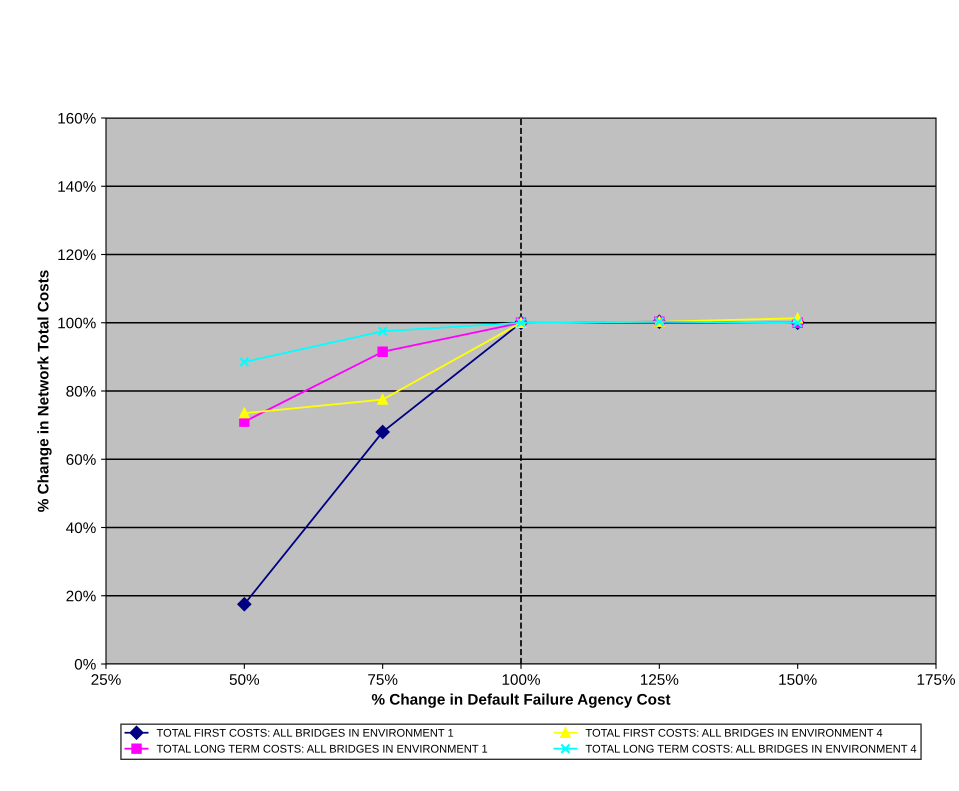 Image resolution: width=959 pixels, height=791 pixels. I want to click on y-tick-label: 20%, so click(81, 596).